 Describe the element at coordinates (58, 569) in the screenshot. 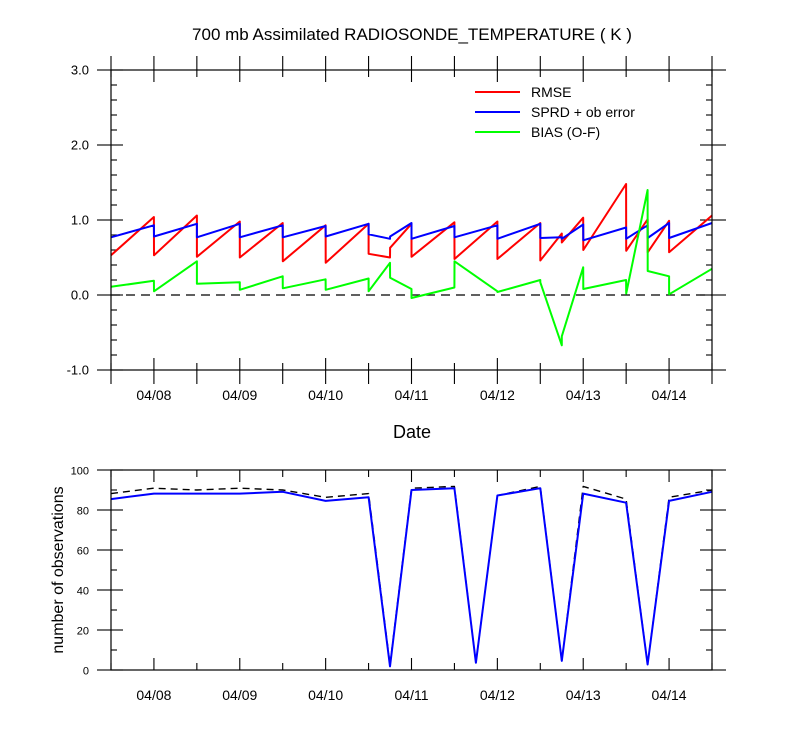

I see `y-axis-label-observations: number of observations` at that location.